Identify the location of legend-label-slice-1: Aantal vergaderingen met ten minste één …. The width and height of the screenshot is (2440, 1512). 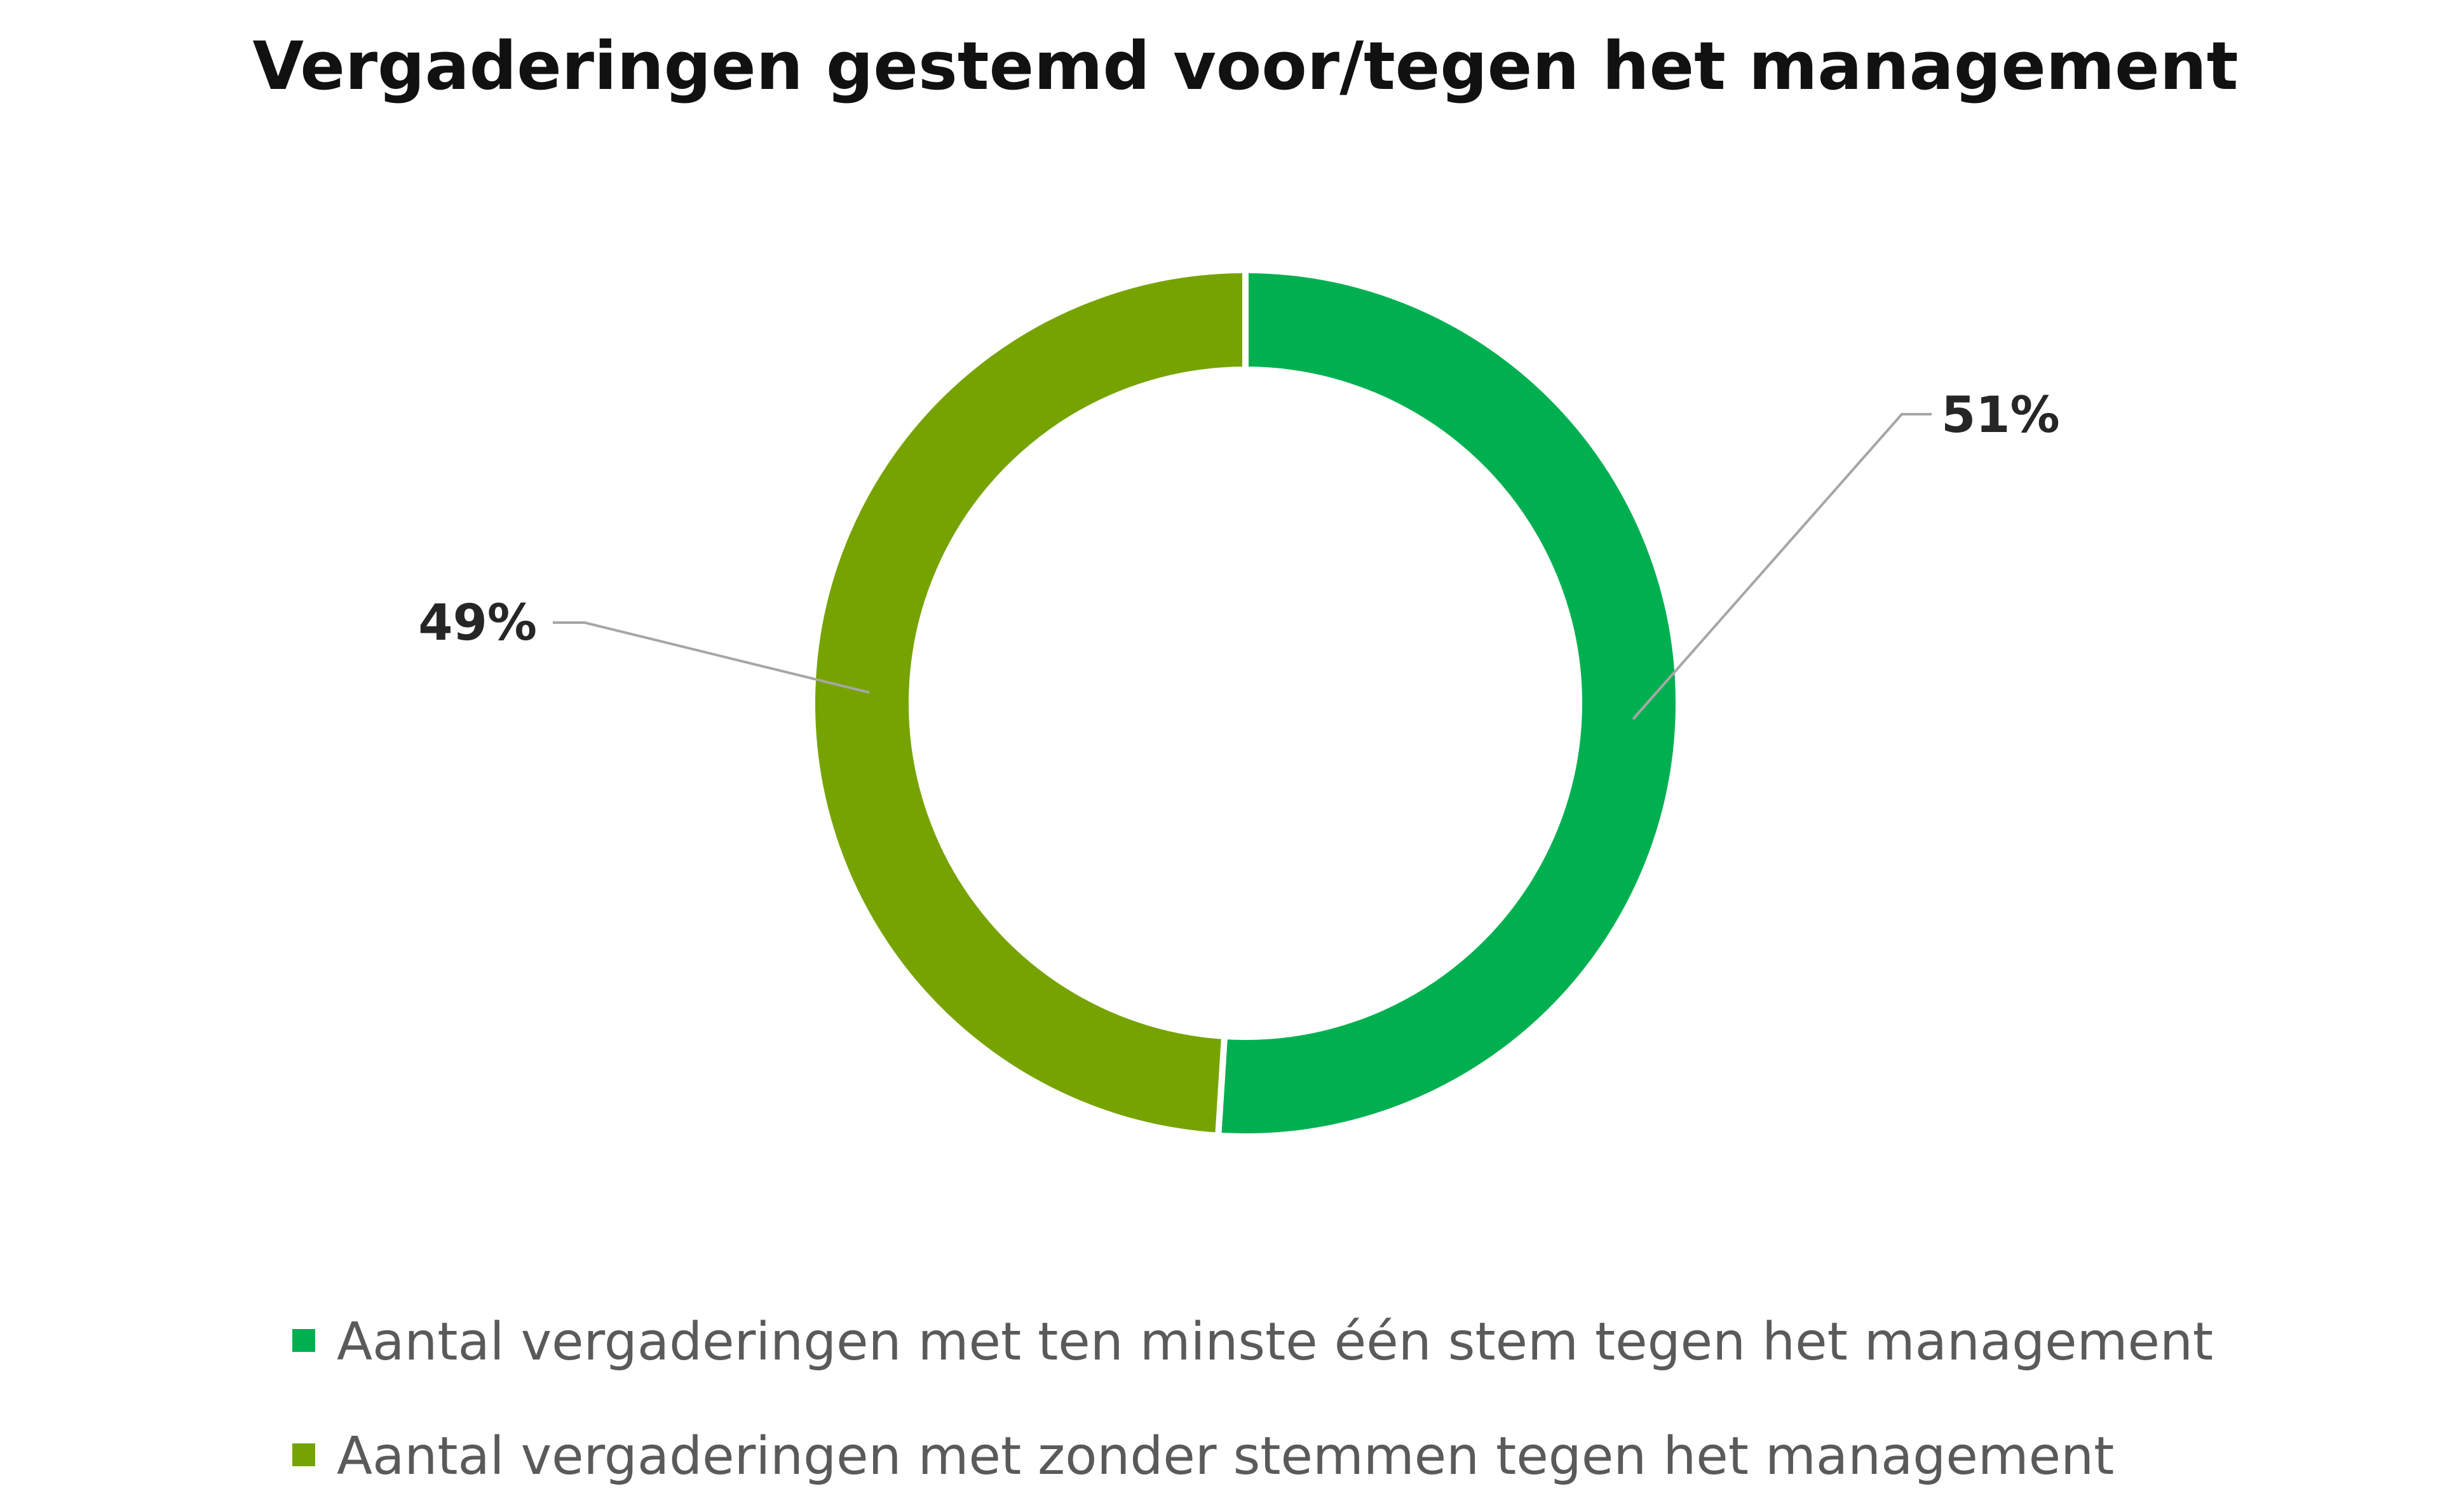
(1275, 1342).